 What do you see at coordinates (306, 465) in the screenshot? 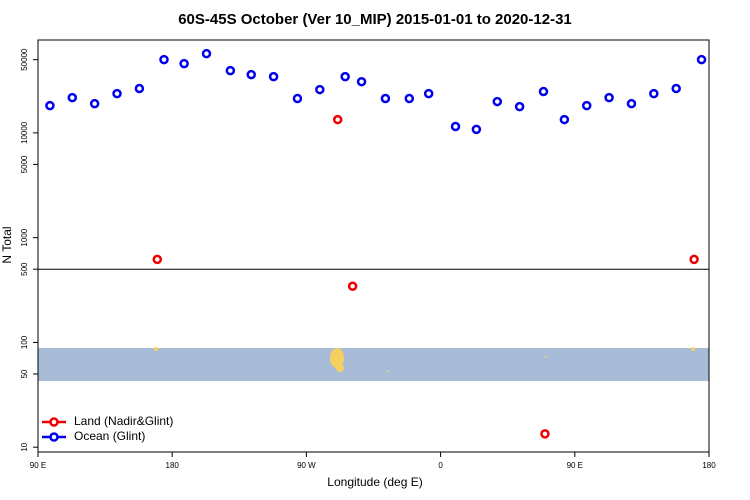
I see `x-tick-label: 90 W` at bounding box center [306, 465].